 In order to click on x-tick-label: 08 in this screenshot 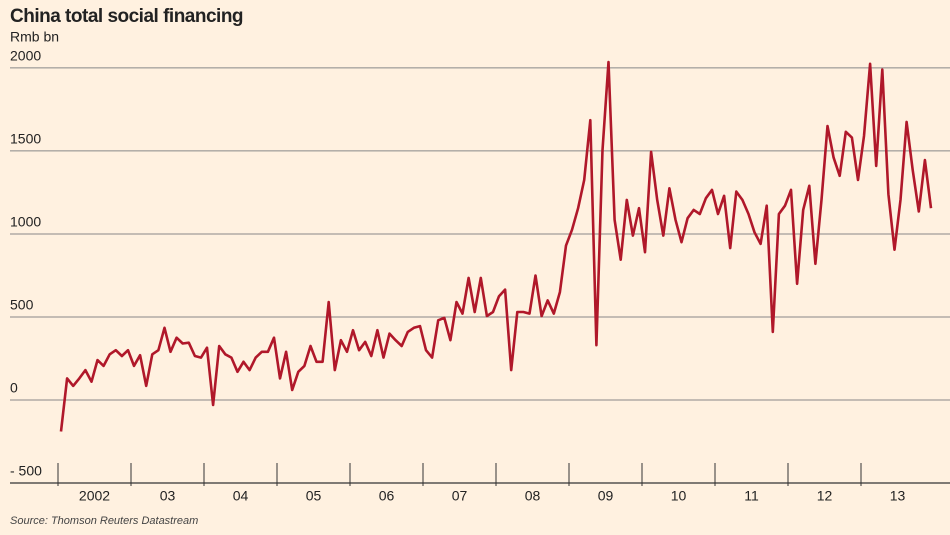, I will do `click(533, 496)`.